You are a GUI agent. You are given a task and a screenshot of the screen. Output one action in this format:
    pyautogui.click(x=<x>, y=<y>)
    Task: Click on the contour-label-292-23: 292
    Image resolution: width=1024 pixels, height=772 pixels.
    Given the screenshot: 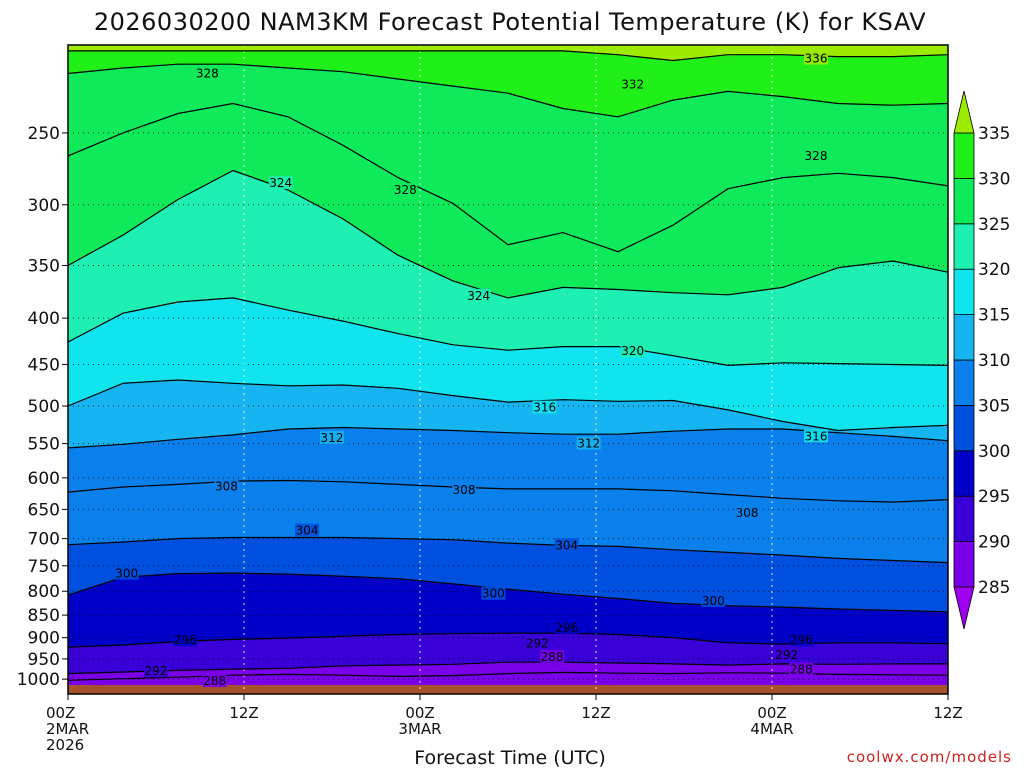 What is the action you would take?
    pyautogui.click(x=156, y=671)
    